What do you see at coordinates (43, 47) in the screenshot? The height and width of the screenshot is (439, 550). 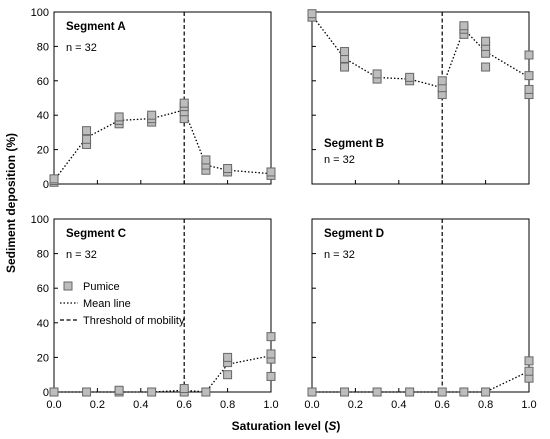 I see `segment-a-y-tick-label: 80` at bounding box center [43, 47].